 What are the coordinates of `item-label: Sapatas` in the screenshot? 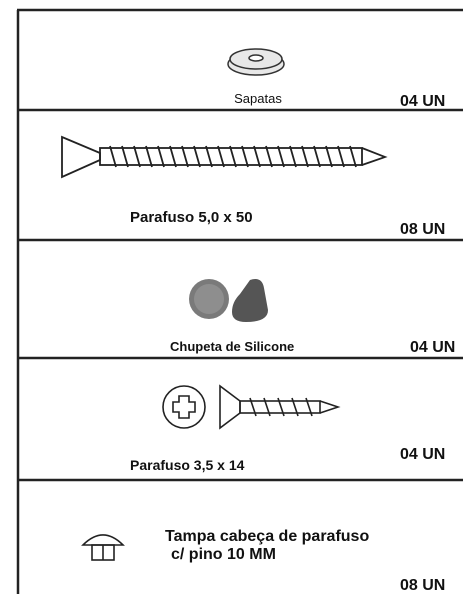 It's located at (258, 98).